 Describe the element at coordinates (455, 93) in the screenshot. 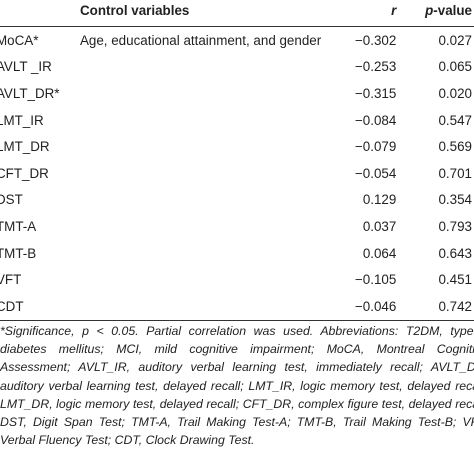

I see `cell-p-value: 0.020` at that location.